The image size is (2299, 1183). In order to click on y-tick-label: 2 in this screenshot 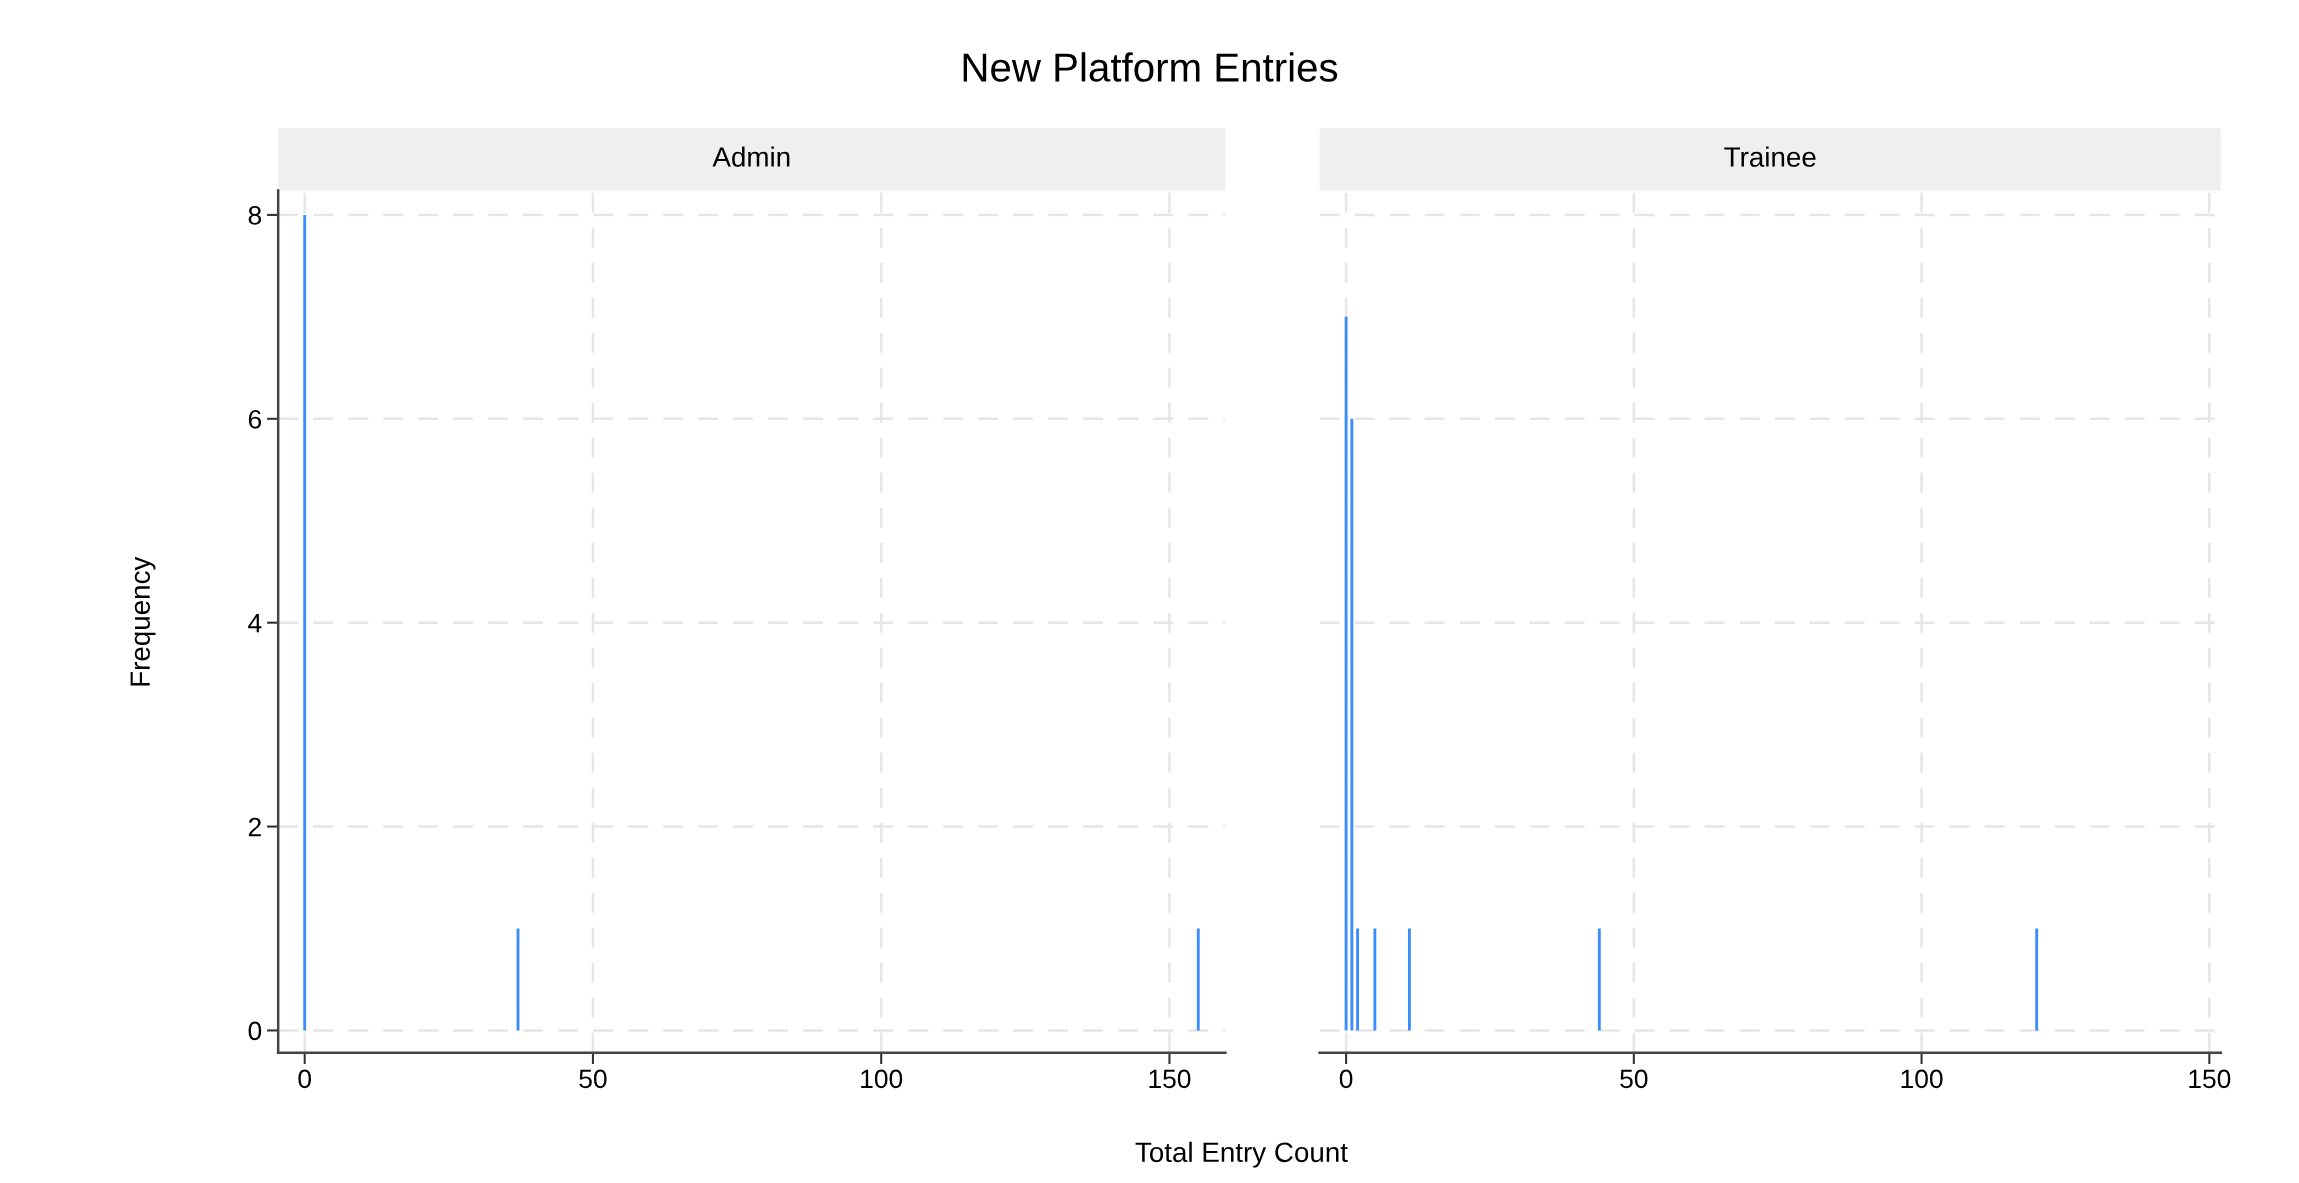, I will do `click(254, 827)`.